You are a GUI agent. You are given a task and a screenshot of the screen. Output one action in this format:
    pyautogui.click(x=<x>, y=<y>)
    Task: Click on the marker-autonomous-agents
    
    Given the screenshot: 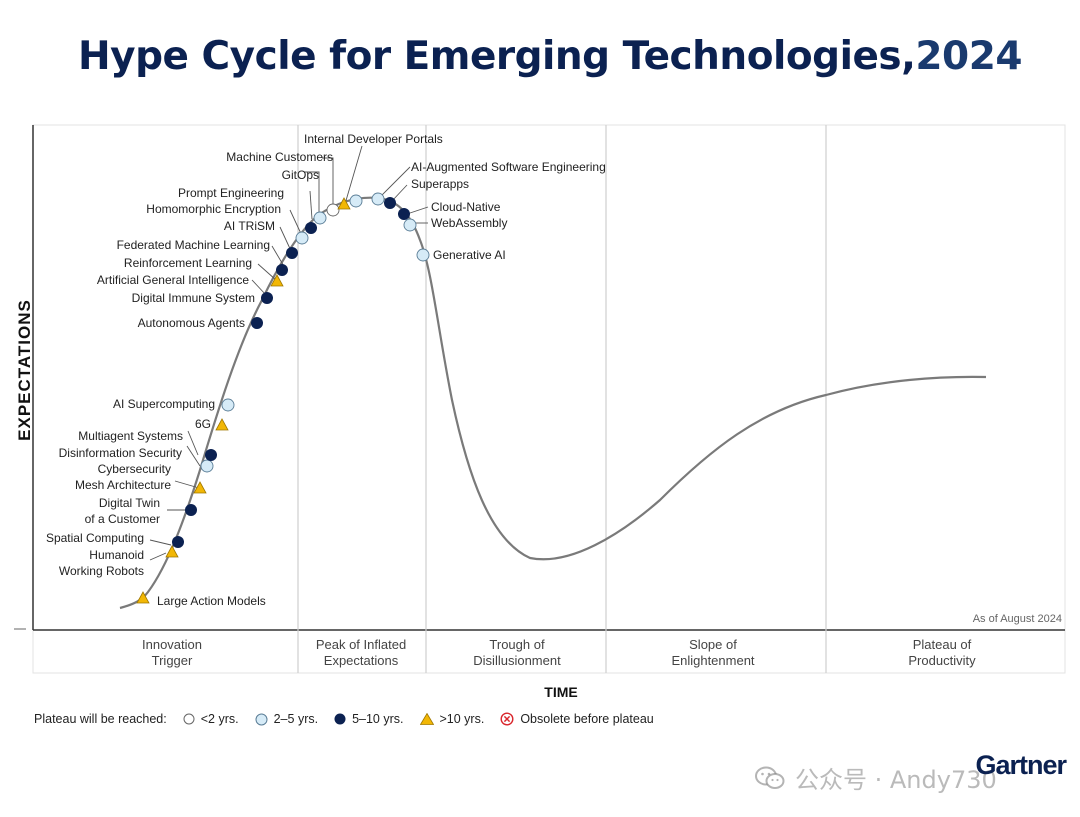 What is the action you would take?
    pyautogui.click(x=257, y=323)
    